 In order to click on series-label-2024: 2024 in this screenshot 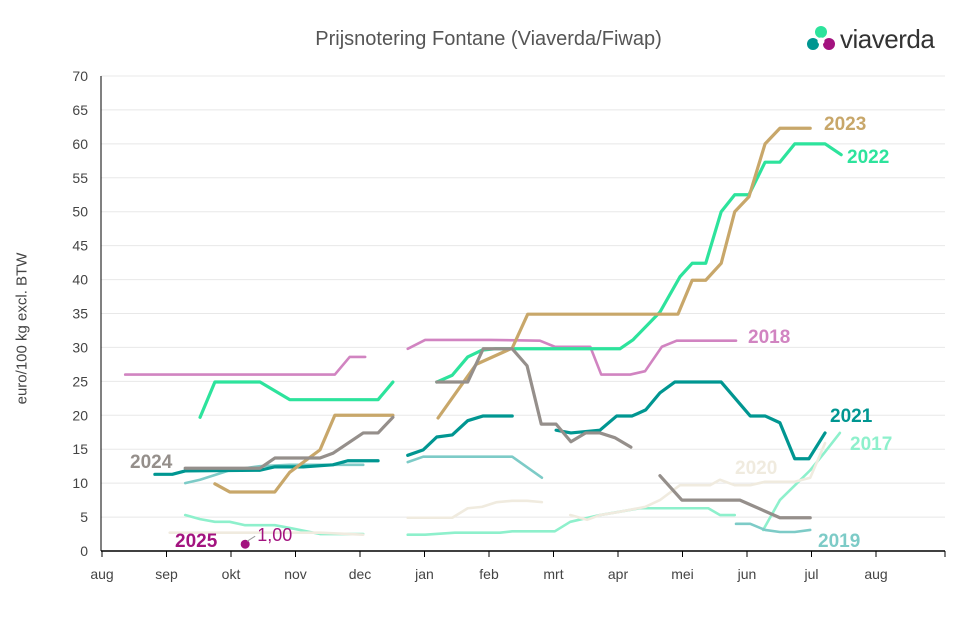, I will do `click(151, 462)`.